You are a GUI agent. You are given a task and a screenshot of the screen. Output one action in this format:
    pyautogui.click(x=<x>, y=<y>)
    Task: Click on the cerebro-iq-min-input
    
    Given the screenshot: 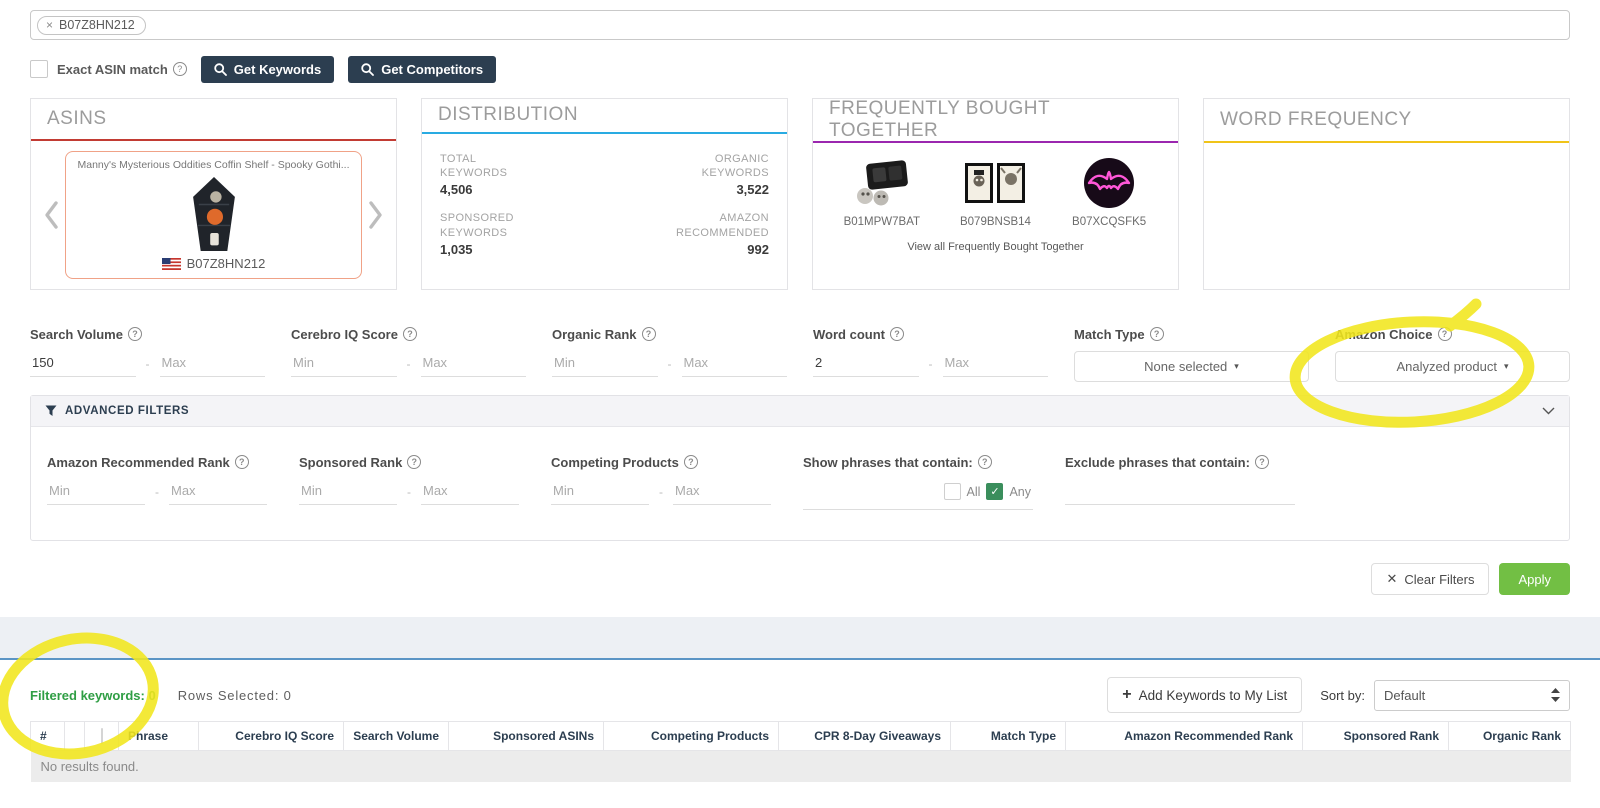 What is the action you would take?
    pyautogui.click(x=344, y=364)
    